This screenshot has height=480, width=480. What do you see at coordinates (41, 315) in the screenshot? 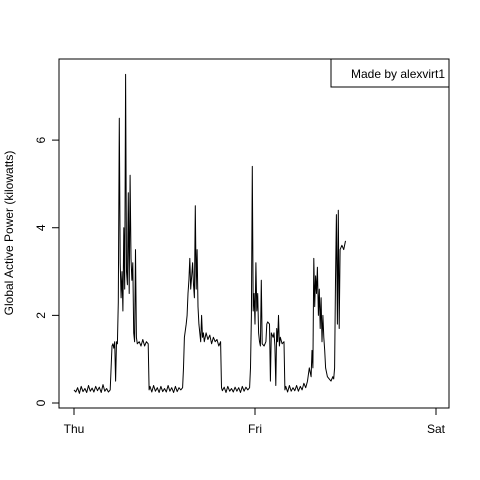
I see `y-tick-label: 2` at bounding box center [41, 315].